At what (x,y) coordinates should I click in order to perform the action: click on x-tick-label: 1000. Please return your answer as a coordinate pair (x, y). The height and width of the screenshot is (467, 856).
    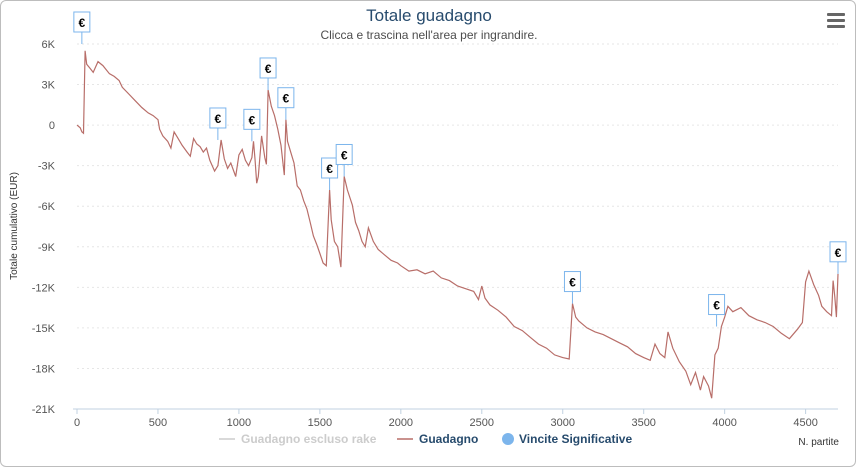
    Looking at the image, I should click on (239, 423).